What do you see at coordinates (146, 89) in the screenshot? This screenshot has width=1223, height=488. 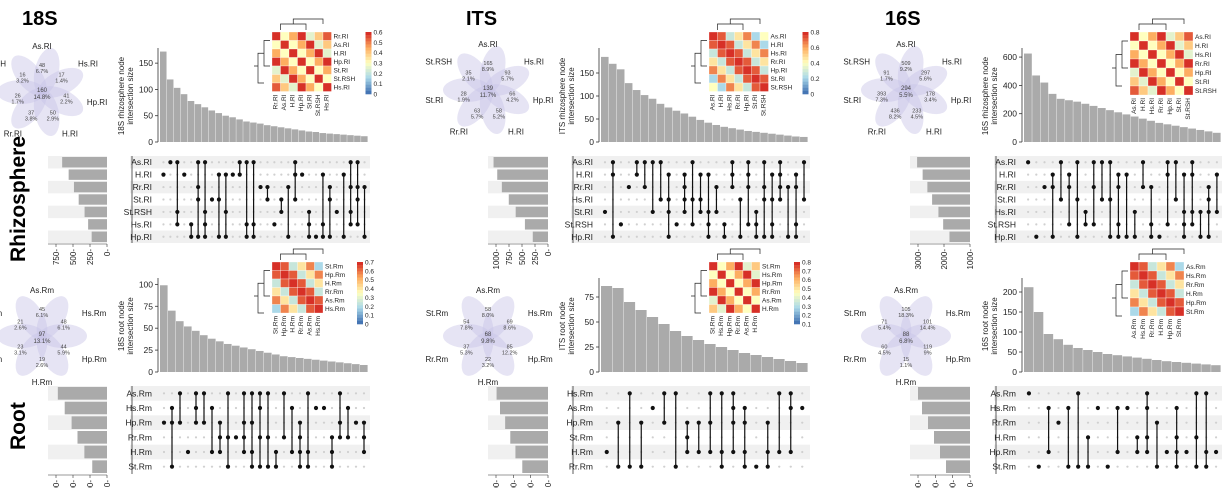 I see `y-tick-label: 100` at bounding box center [146, 89].